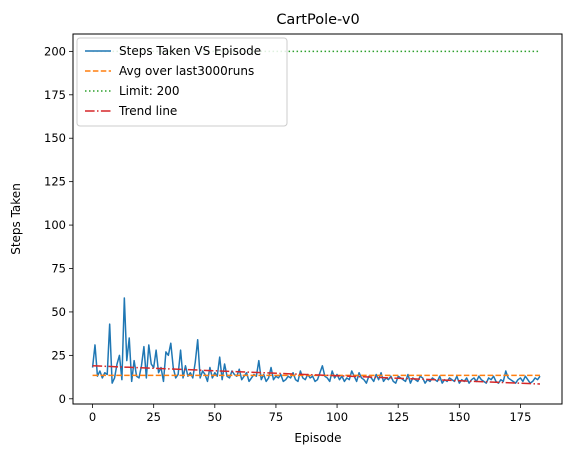  What do you see at coordinates (92, 417) in the screenshot?
I see `x-tick-label: 0` at bounding box center [92, 417].